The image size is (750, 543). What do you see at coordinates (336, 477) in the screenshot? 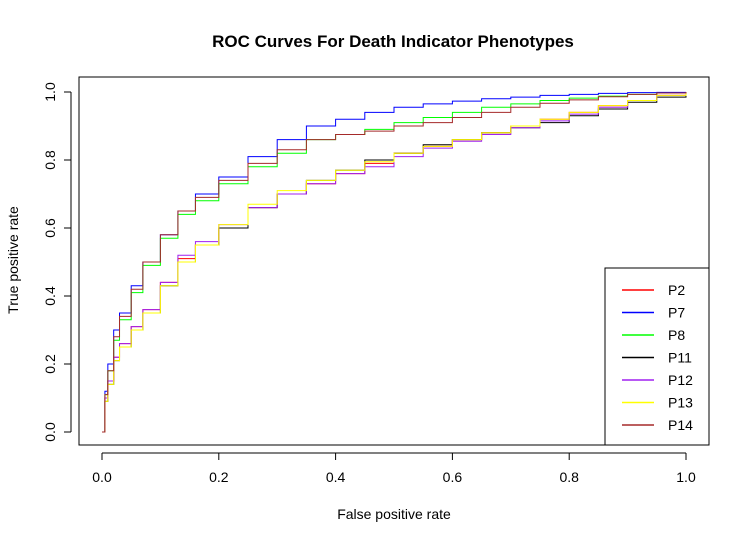
I see `x-tick-label: 0.4` at bounding box center [336, 477].